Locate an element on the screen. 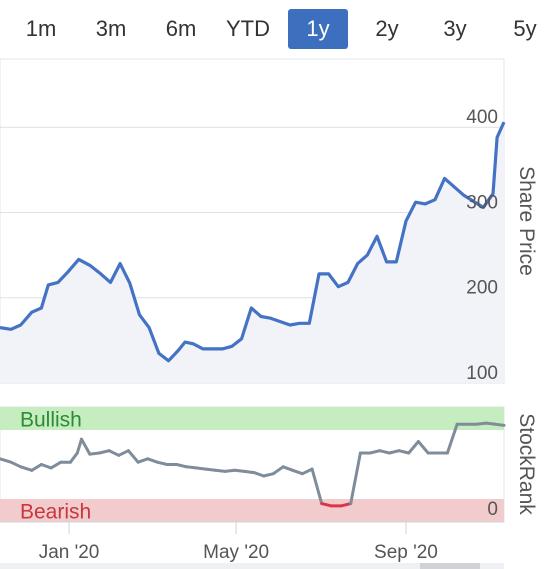 The height and width of the screenshot is (569, 554). range-6m-button: 6m is located at coordinates (181, 28).